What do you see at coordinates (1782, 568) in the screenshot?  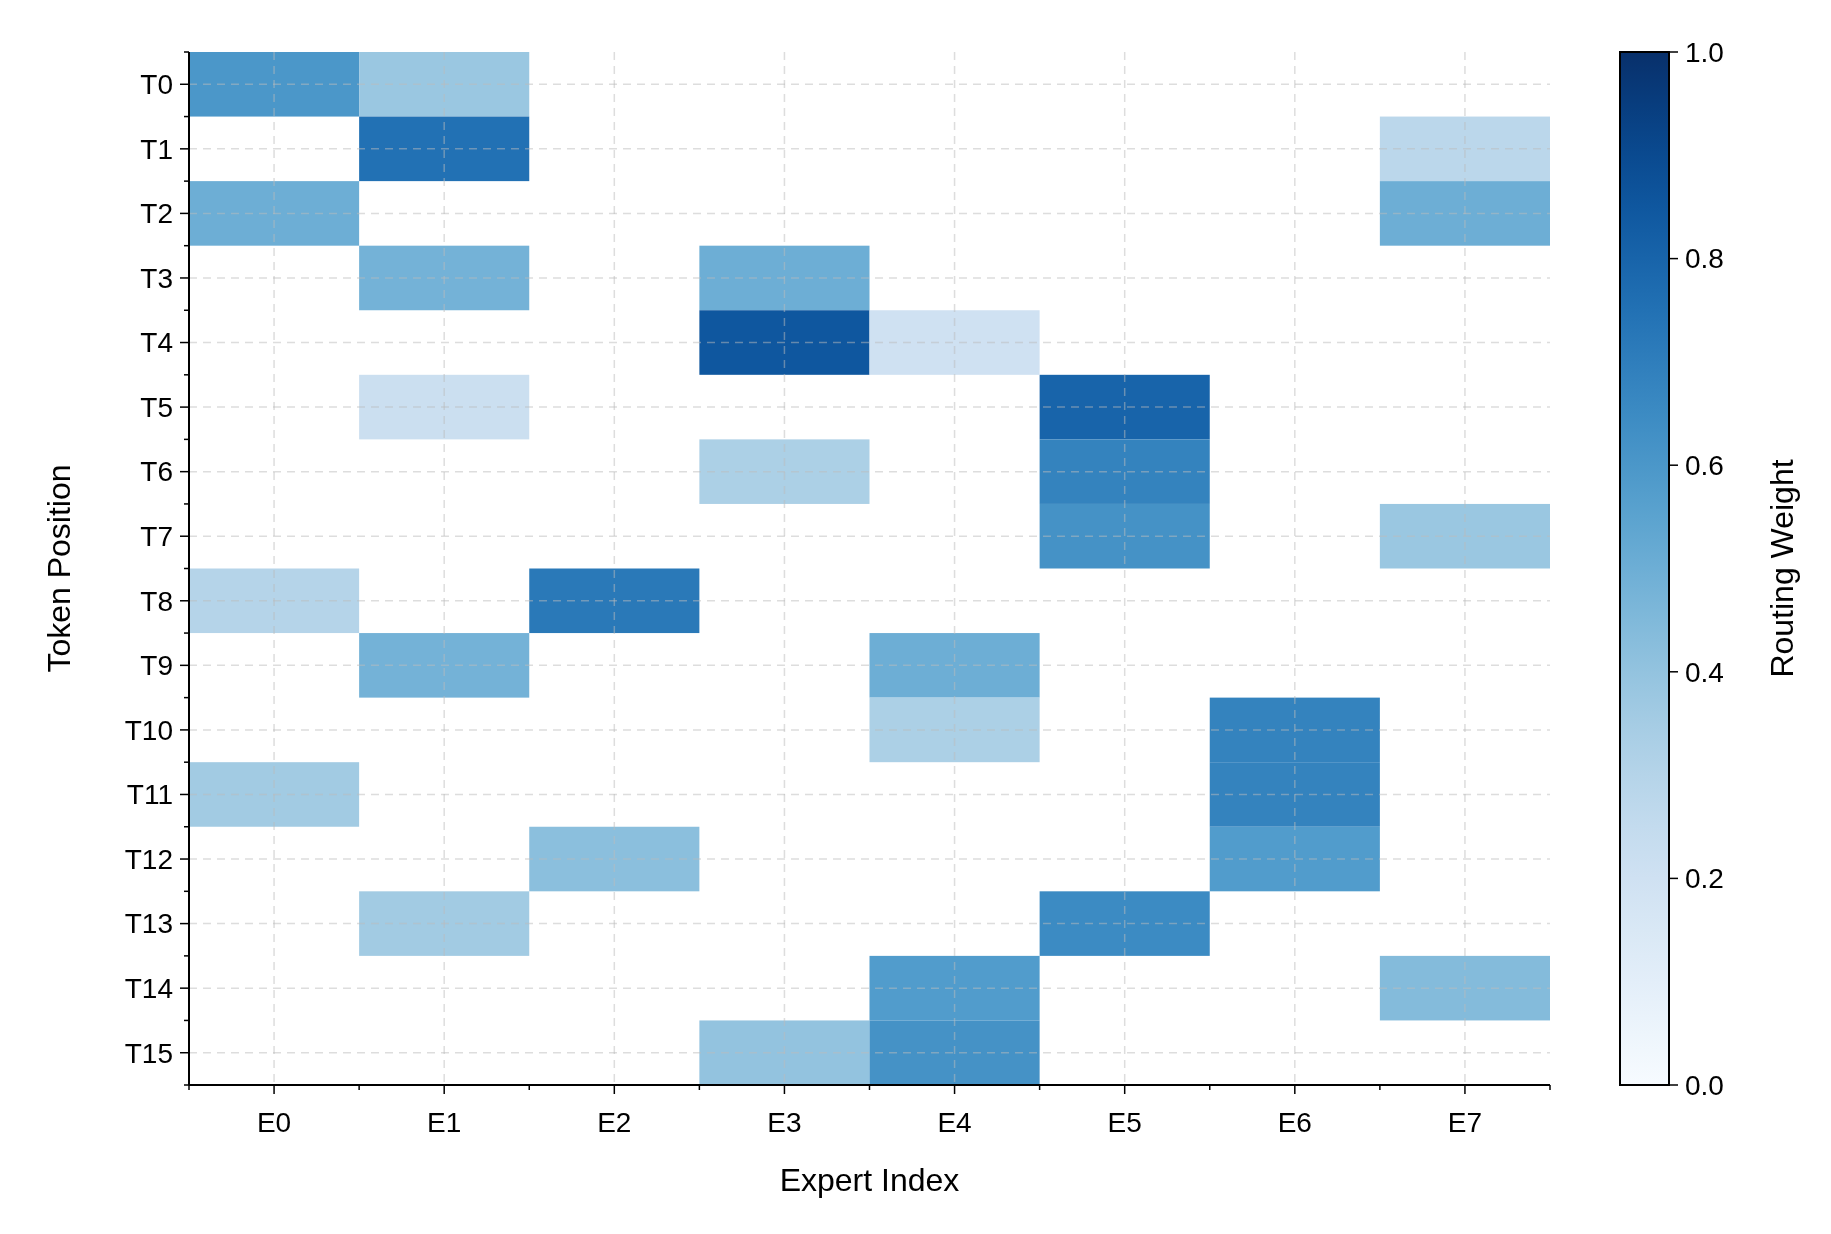 I see `color-bar-title: Routing Weight` at bounding box center [1782, 568].